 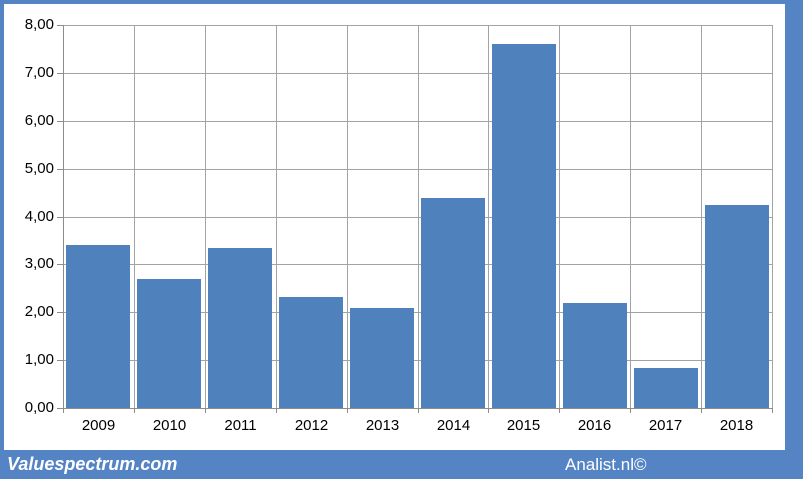 What do you see at coordinates (523, 425) in the screenshot?
I see `x-tick-label: 2015` at bounding box center [523, 425].